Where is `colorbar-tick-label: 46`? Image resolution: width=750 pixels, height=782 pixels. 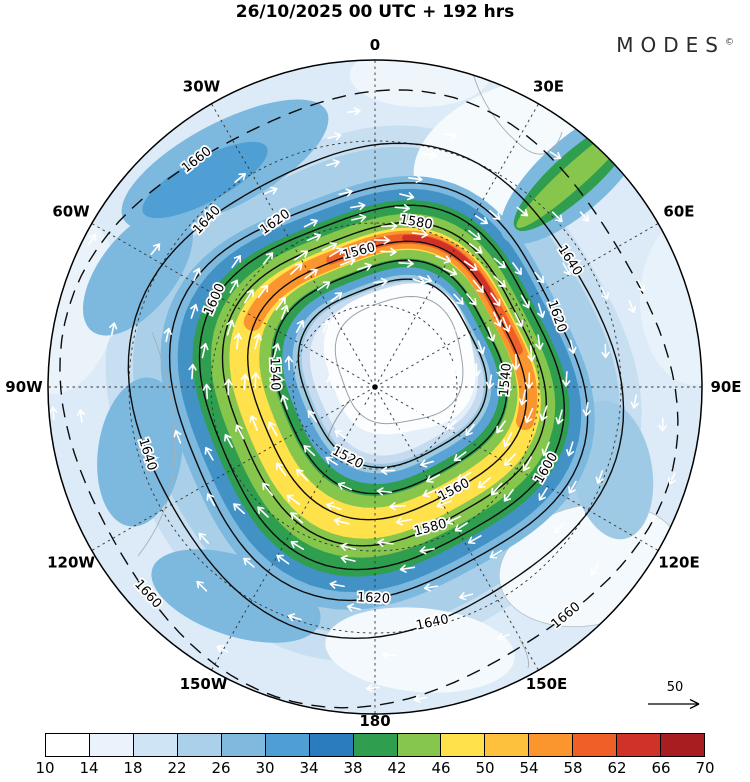
colorbar-tick-label: 46 is located at coordinates (441, 768).